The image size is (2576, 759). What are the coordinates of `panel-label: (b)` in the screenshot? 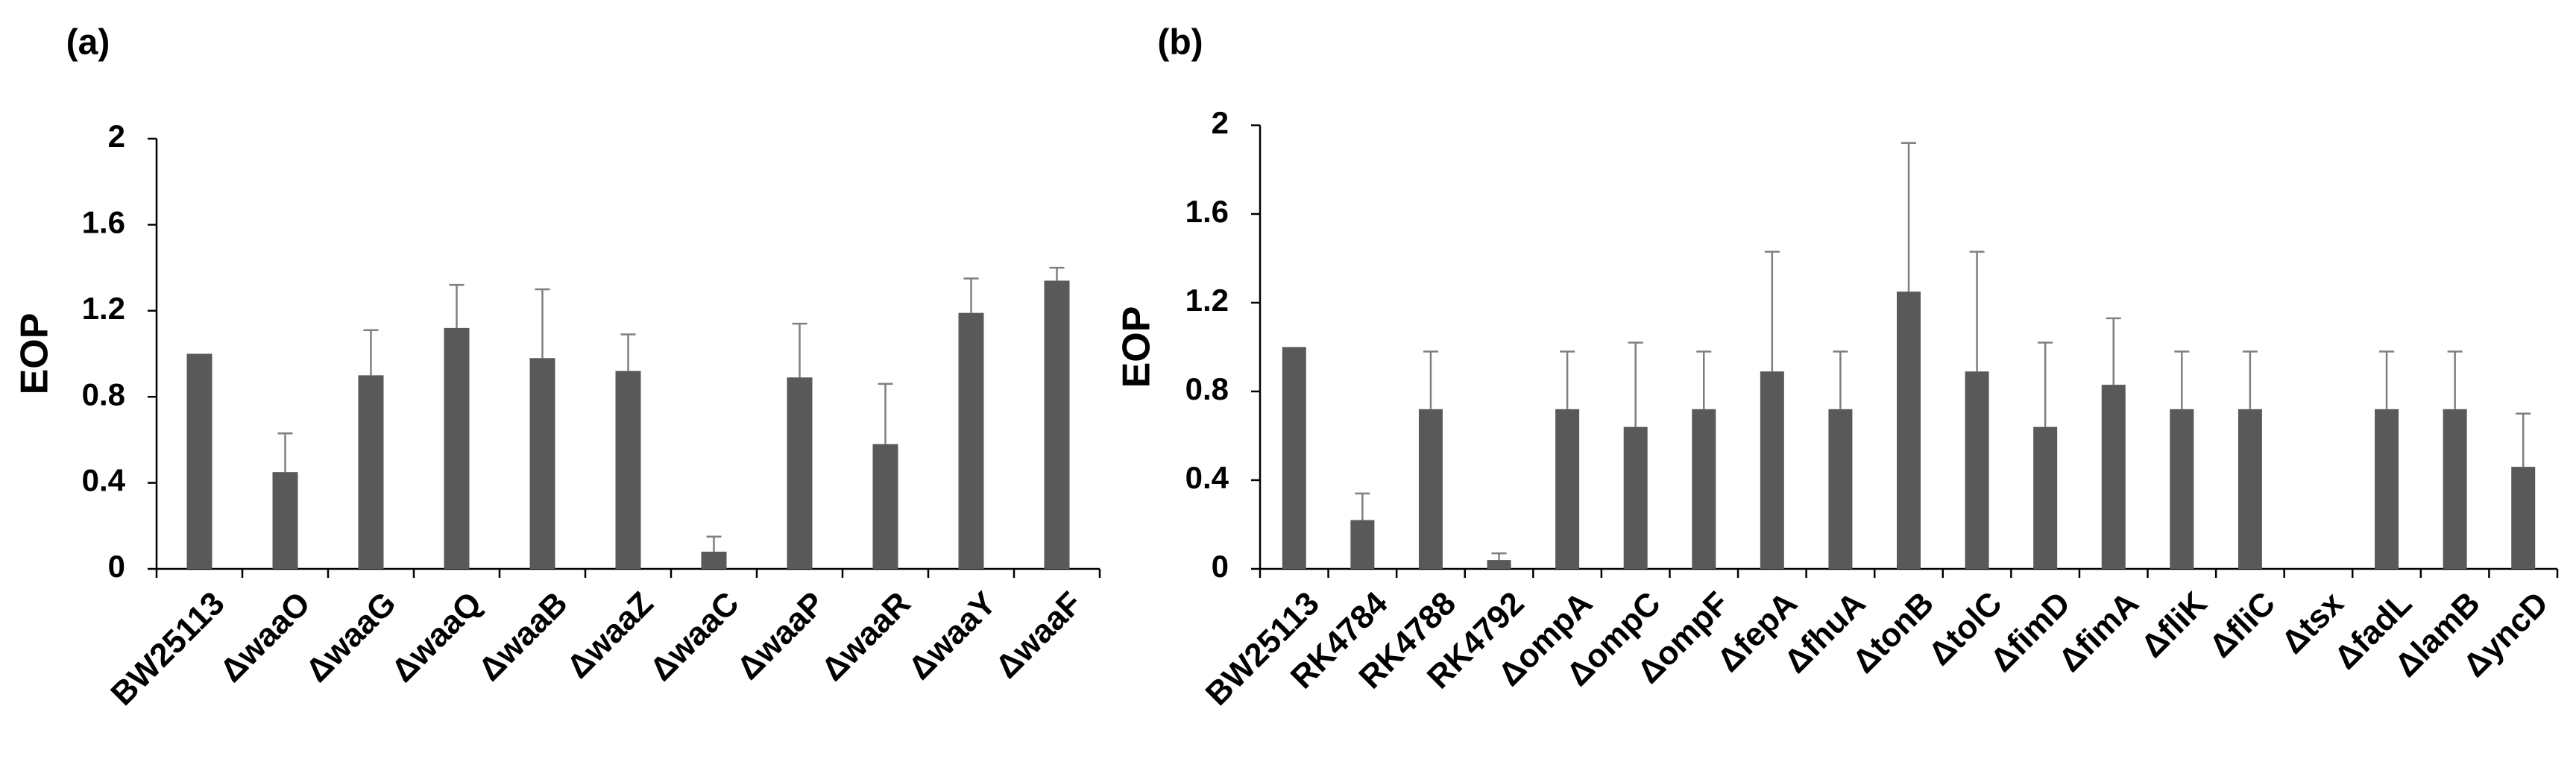 It's located at (1180, 43).